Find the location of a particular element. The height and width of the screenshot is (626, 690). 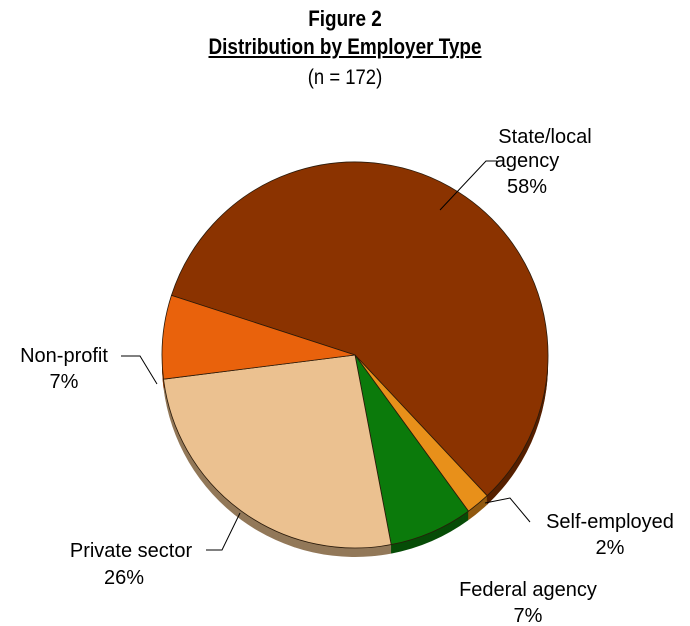

leader-line-non-profit is located at coordinates (139, 370).